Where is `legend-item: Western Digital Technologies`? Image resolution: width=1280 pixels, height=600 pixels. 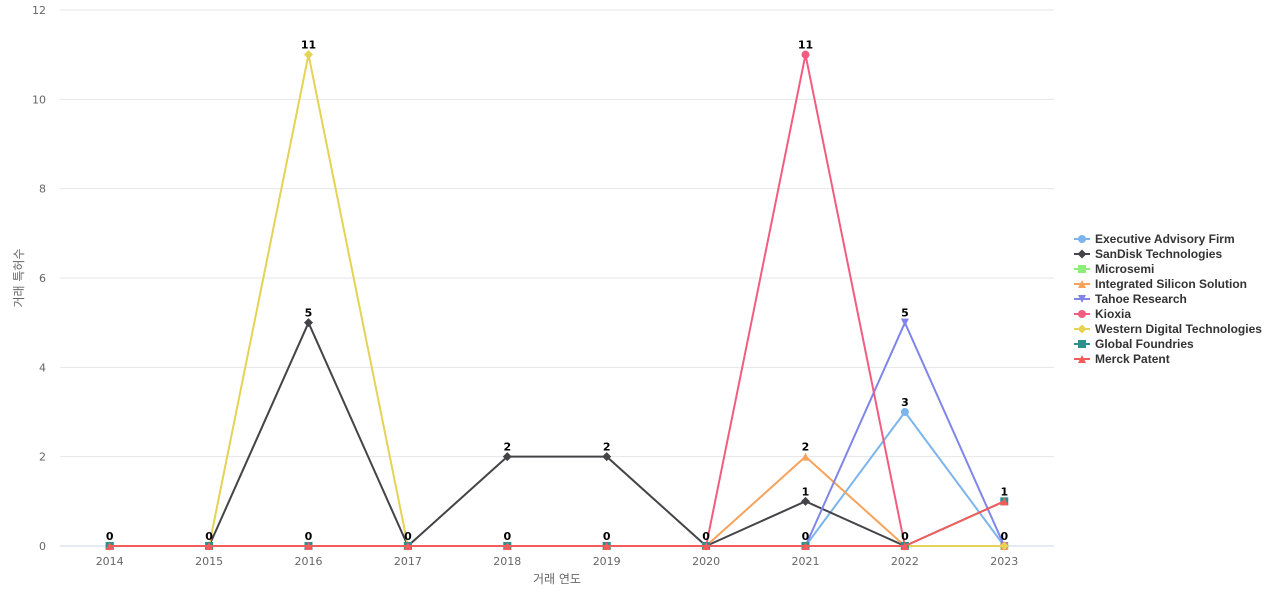
legend-item: Western Digital Technologies is located at coordinates (1168, 329).